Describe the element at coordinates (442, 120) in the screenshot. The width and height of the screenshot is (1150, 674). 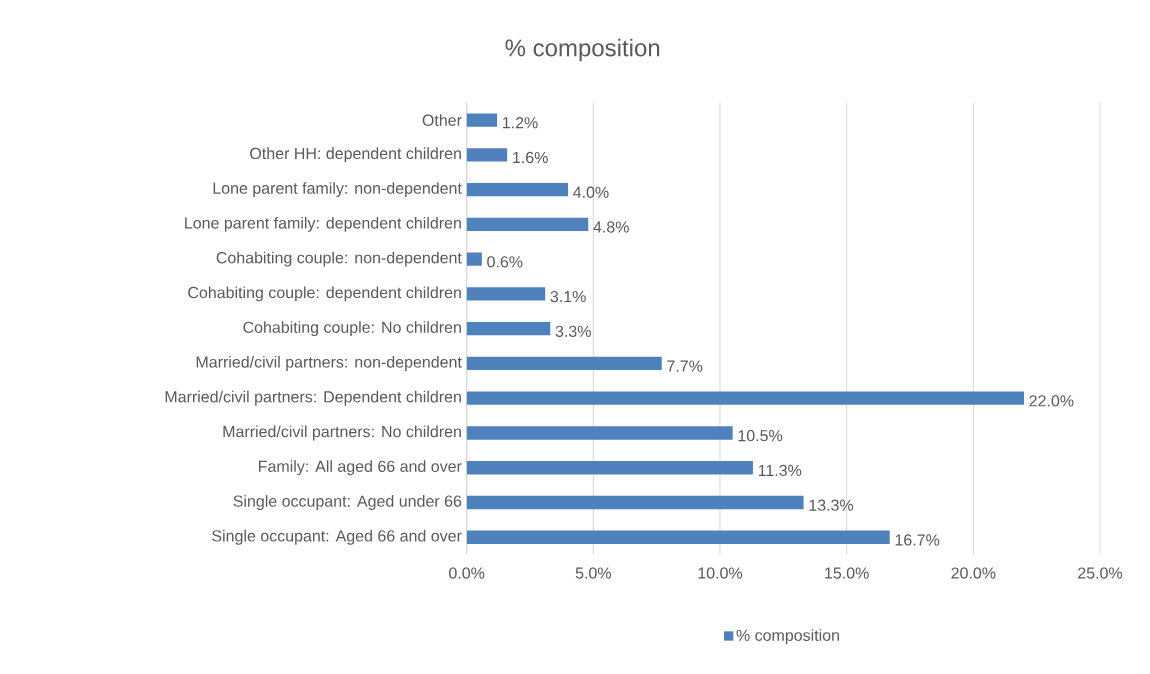
I see `y-tick-label: Other` at that location.